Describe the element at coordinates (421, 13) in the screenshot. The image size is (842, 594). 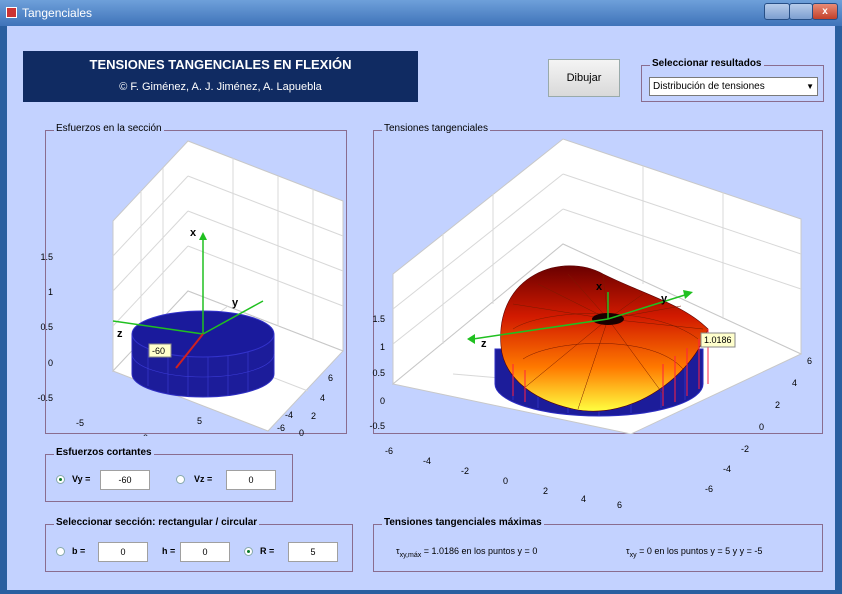
I see `title-bar: Tangenciales x` at that location.